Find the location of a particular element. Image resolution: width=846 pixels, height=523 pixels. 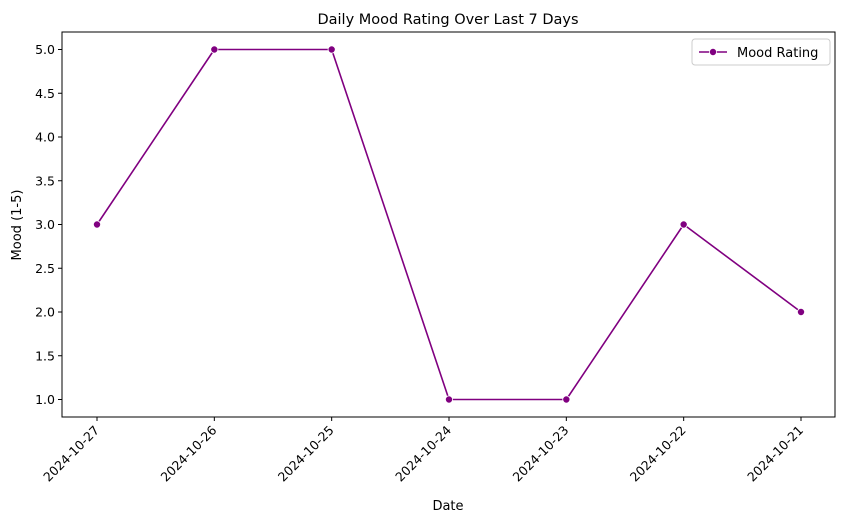

x-axis-label: Date is located at coordinates (447, 506).